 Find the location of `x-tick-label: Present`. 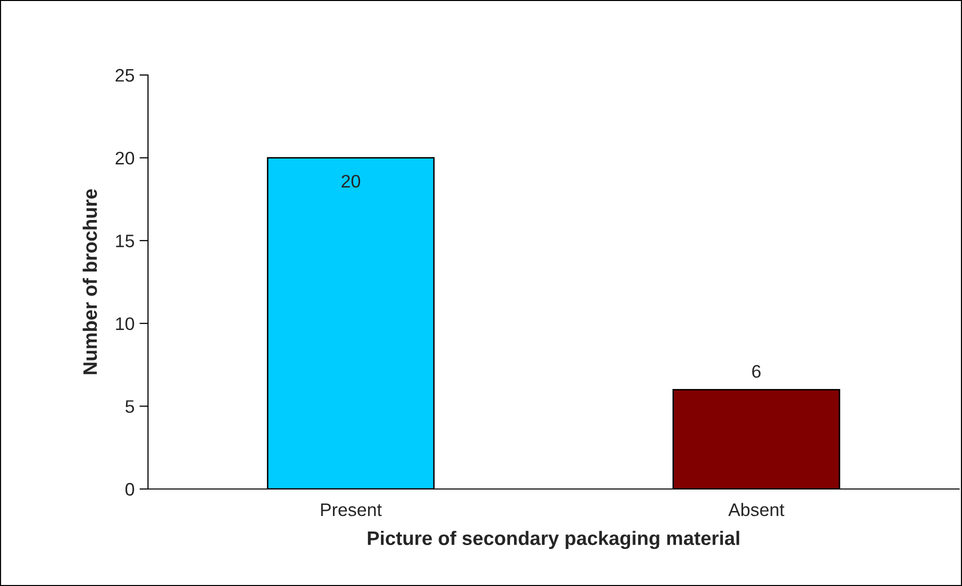

x-tick-label: Present is located at coordinates (351, 510).